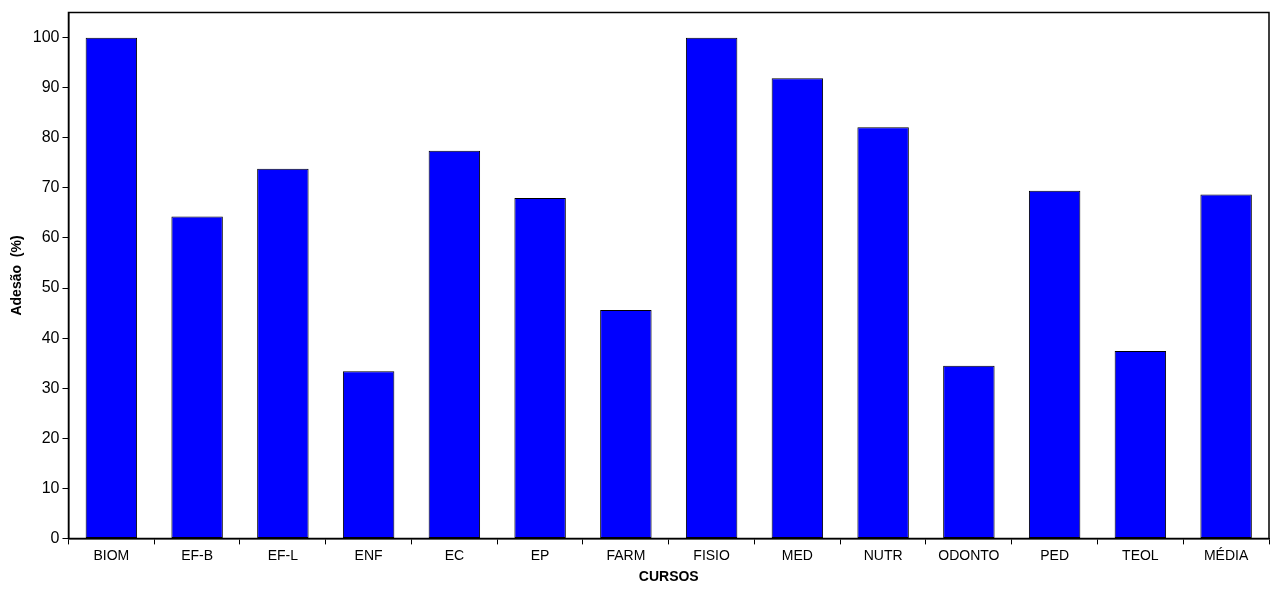 The height and width of the screenshot is (590, 1279). Describe the element at coordinates (454, 554) in the screenshot. I see `x-tick-label: EC` at that location.